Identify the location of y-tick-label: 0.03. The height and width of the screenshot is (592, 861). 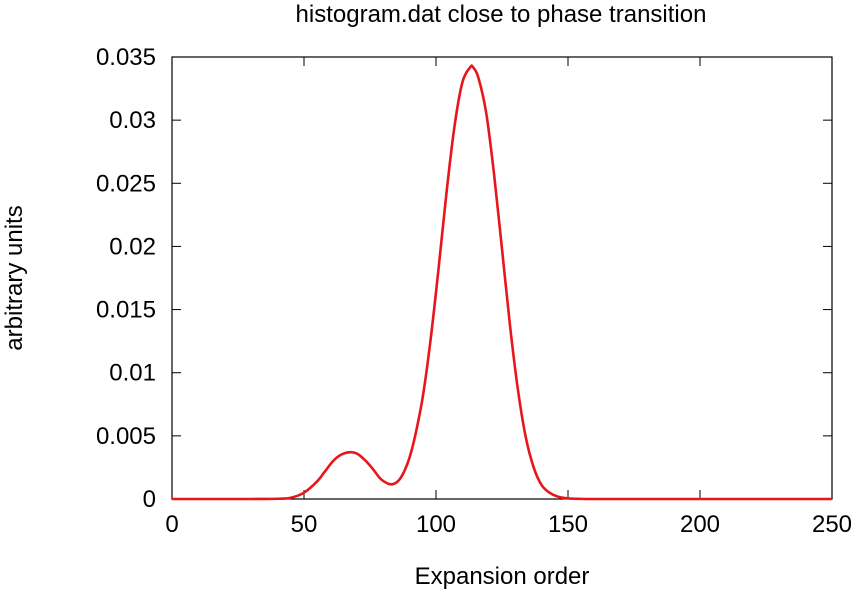
(132, 120).